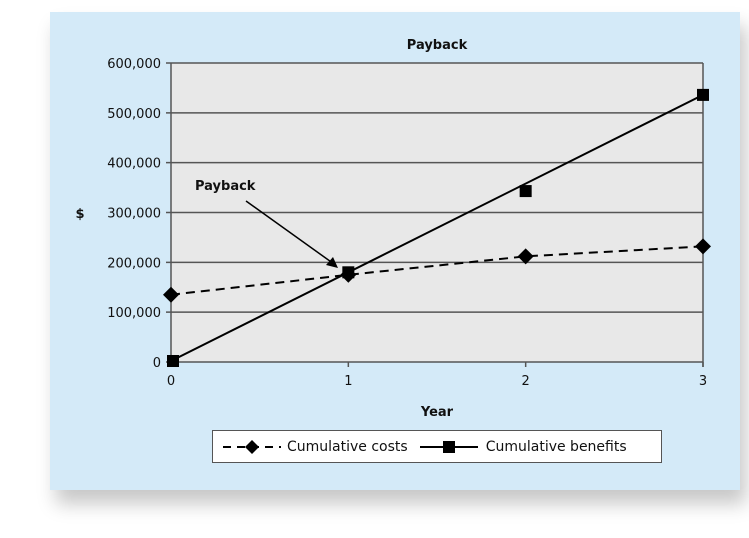  What do you see at coordinates (225, 186) in the screenshot?
I see `payback-annotation: Payback` at bounding box center [225, 186].